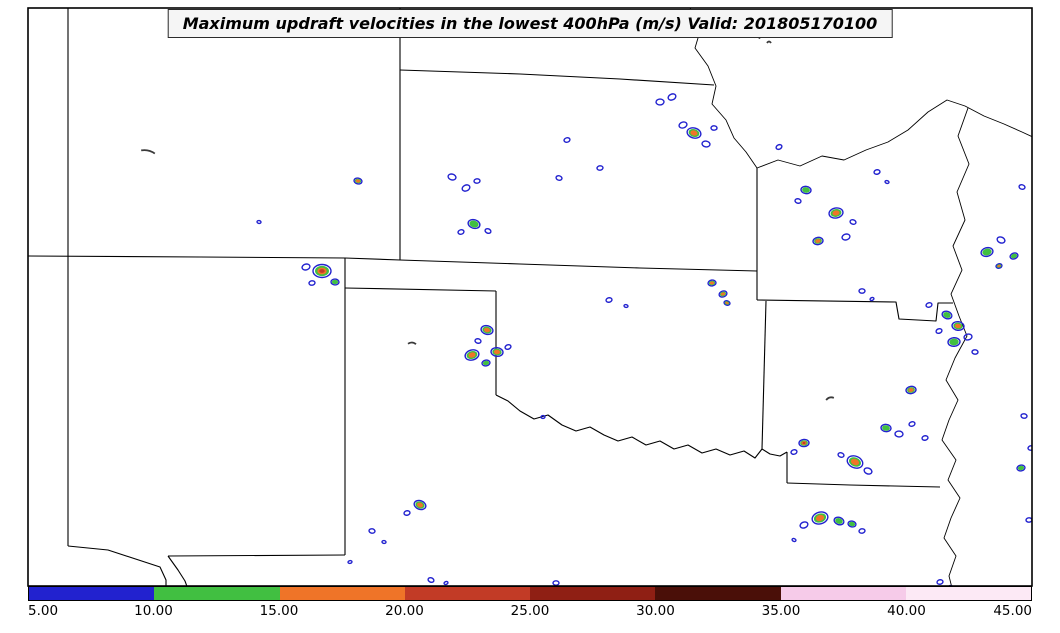 The image size is (1060, 633). I want to click on border-nm-tx-south, so click(256, 555).